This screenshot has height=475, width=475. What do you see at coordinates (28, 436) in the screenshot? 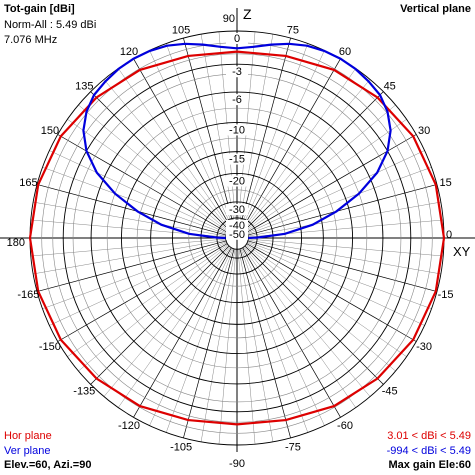
I see `legend-hor-plane: Hor plane` at bounding box center [28, 436].